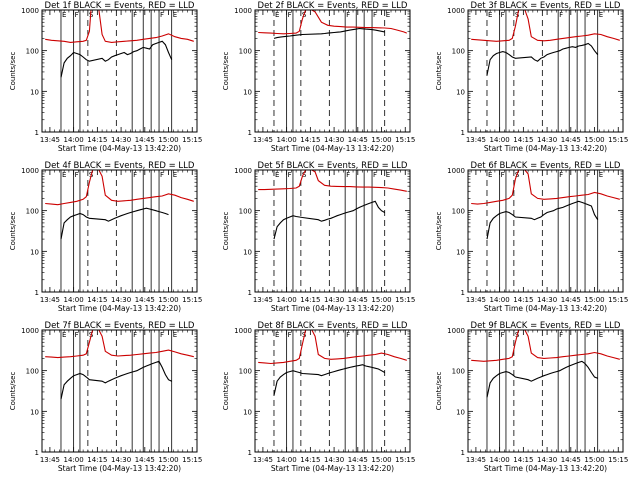 This screenshot has height=480, width=640. I want to click on panel-title: Det 4f BLACK = Events, RED = LLD, so click(120, 166).